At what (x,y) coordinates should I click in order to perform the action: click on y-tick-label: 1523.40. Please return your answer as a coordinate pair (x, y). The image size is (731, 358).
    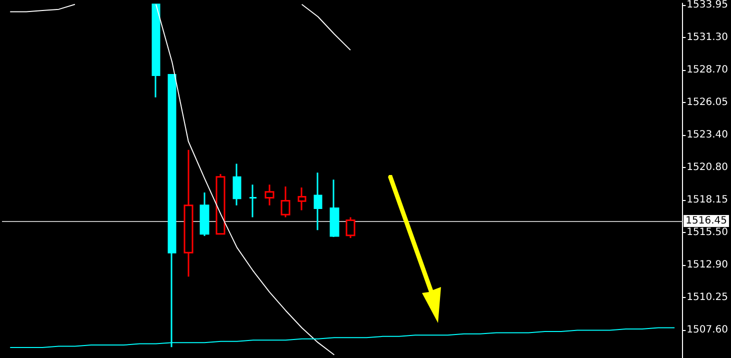
    Looking at the image, I should click on (707, 135).